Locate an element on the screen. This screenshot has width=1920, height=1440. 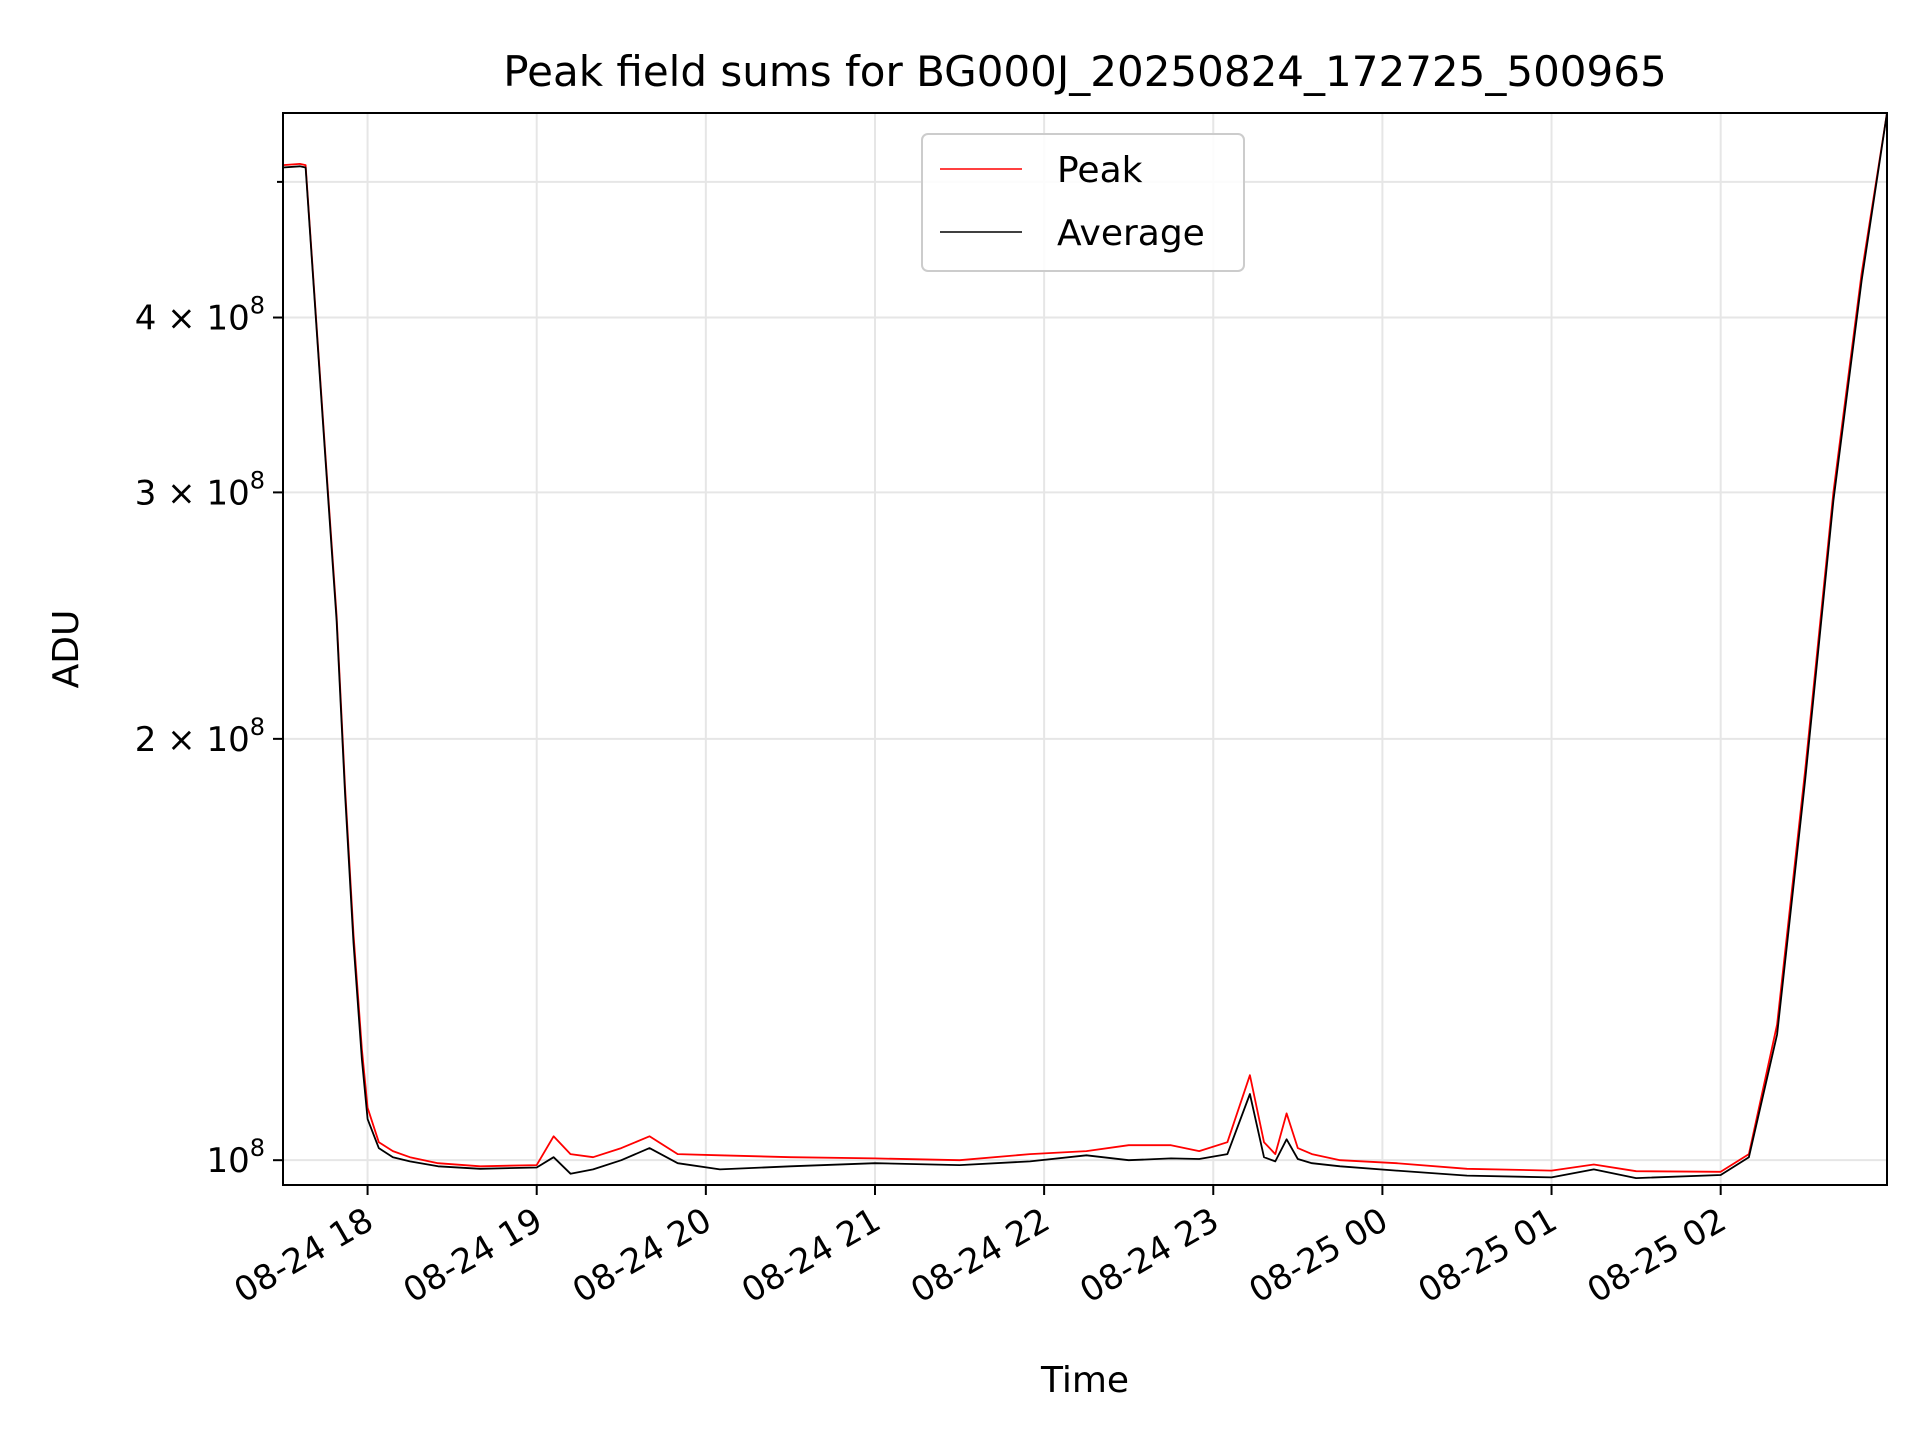
y-axis: 108 2 × 108 3 × 108 4 × 108 is located at coordinates (209, 680).